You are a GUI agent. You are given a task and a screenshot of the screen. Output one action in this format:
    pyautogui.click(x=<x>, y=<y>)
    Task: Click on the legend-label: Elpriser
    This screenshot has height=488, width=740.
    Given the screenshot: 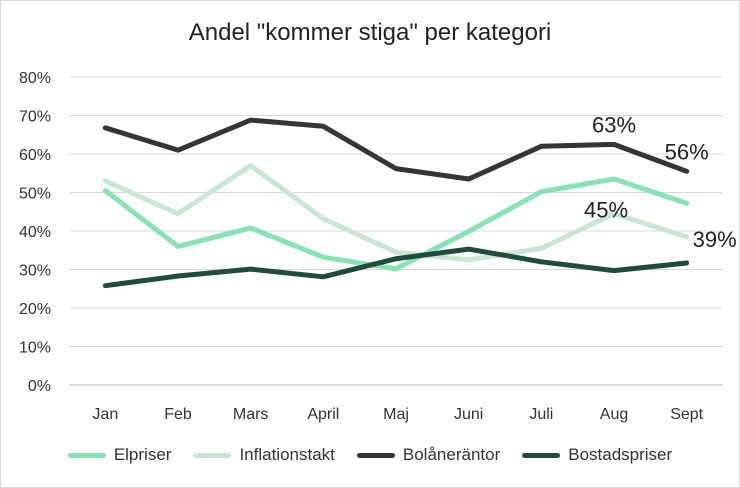 What is the action you would take?
    pyautogui.click(x=142, y=454)
    